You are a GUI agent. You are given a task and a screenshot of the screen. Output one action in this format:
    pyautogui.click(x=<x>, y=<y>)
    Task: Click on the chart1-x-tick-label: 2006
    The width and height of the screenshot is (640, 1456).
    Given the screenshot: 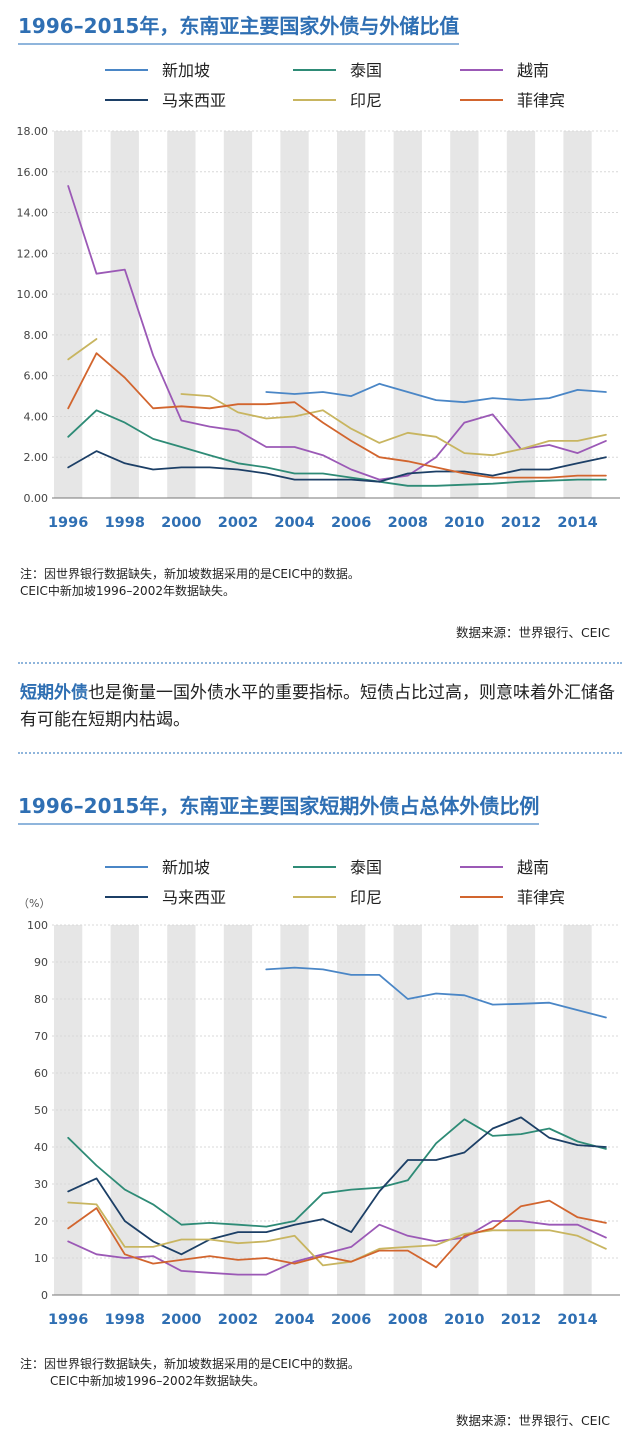 What is the action you would take?
    pyautogui.click(x=351, y=523)
    